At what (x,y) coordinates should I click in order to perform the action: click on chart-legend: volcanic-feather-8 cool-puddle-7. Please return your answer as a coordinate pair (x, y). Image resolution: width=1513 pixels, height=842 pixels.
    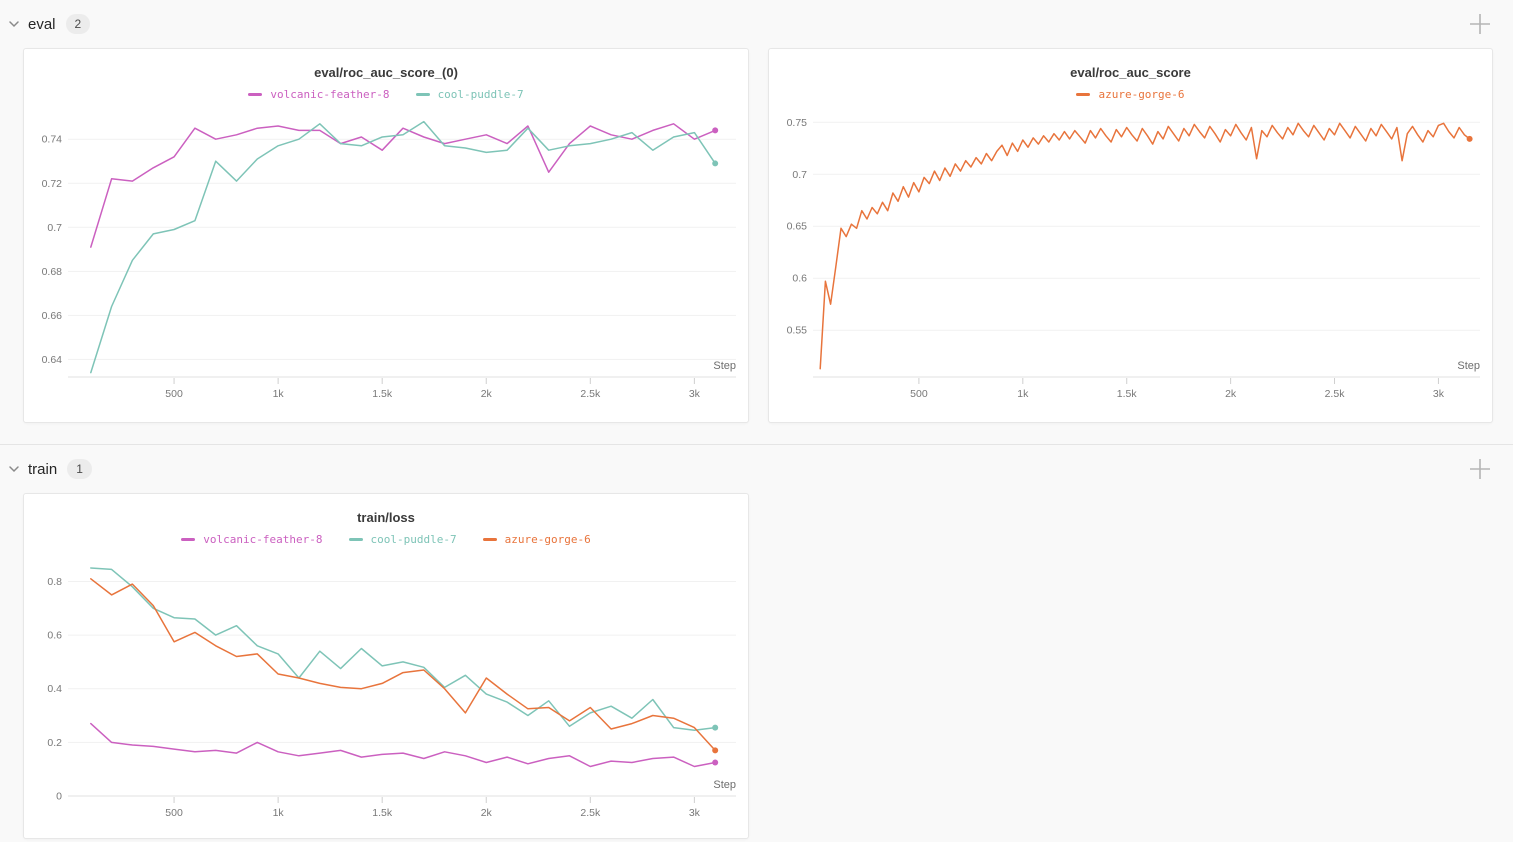
    Looking at the image, I should click on (386, 95).